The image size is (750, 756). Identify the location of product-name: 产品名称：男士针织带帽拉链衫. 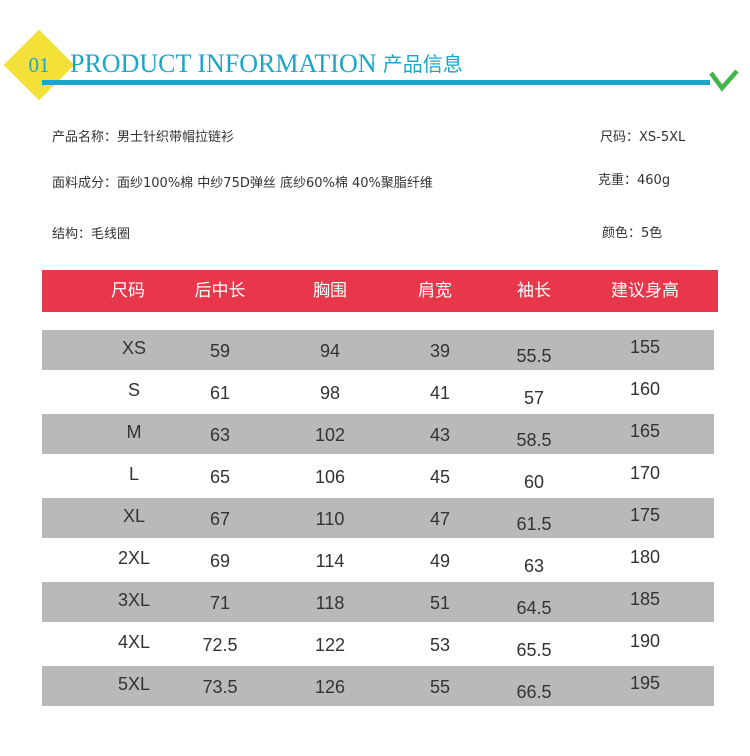
(143, 137).